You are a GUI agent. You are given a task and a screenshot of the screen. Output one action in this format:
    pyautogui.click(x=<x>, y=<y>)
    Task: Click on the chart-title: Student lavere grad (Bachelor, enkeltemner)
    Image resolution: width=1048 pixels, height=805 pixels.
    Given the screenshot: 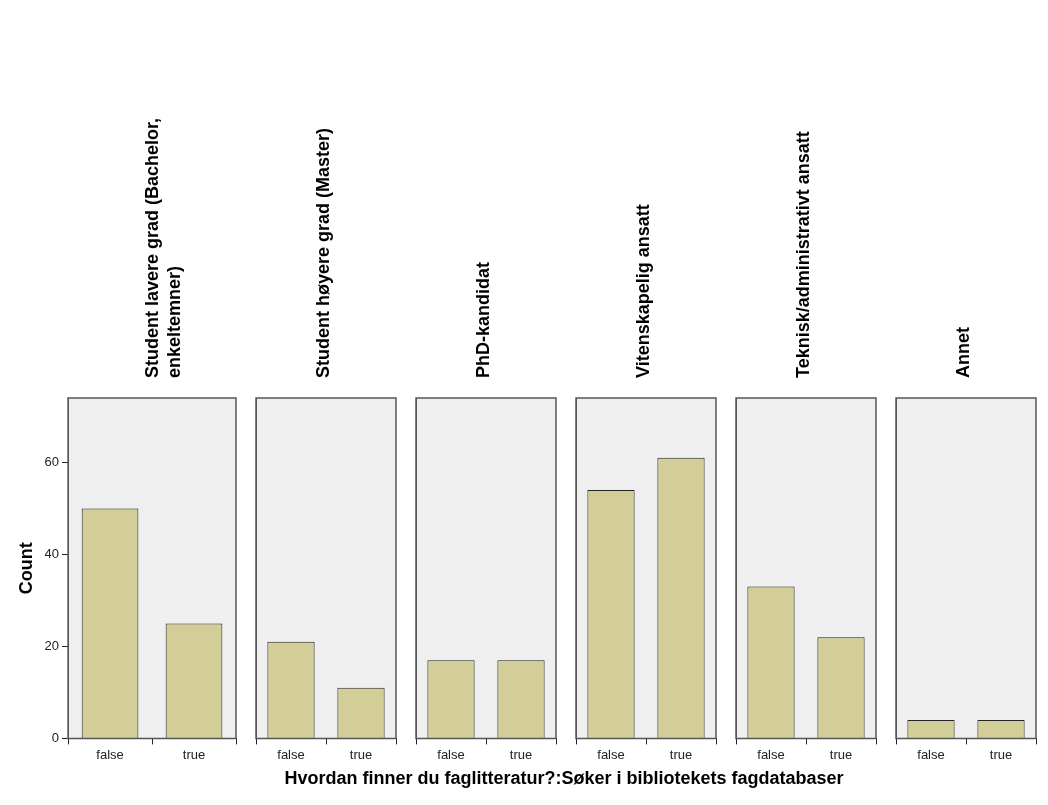 What is the action you would take?
    pyautogui.click(x=163, y=247)
    